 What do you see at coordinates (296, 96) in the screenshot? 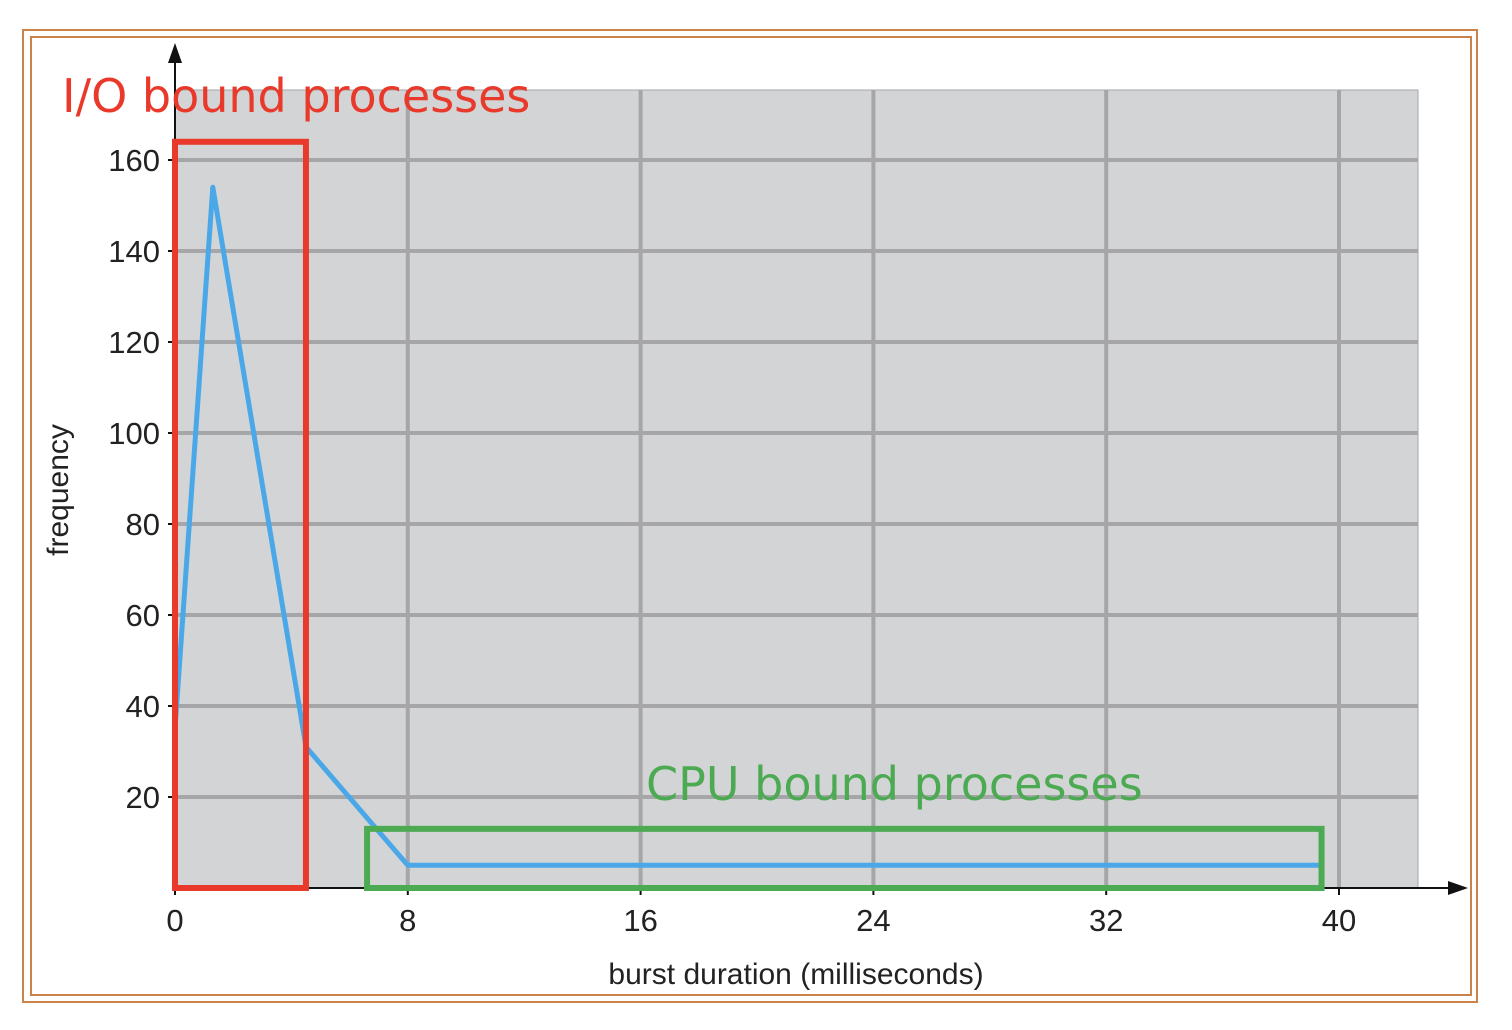
I see `io-bound-label: I/O bound processes` at bounding box center [296, 96].